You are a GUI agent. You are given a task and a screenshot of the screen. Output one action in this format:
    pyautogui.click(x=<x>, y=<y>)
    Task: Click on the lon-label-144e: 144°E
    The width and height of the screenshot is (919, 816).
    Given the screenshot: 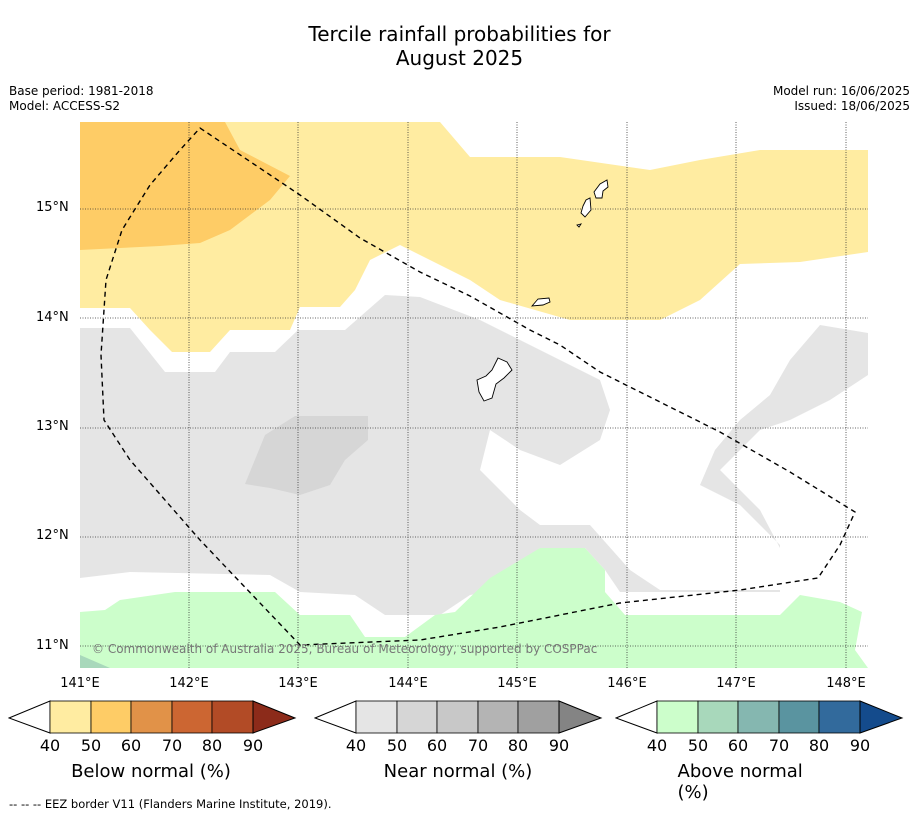 What is the action you would take?
    pyautogui.click(x=408, y=683)
    